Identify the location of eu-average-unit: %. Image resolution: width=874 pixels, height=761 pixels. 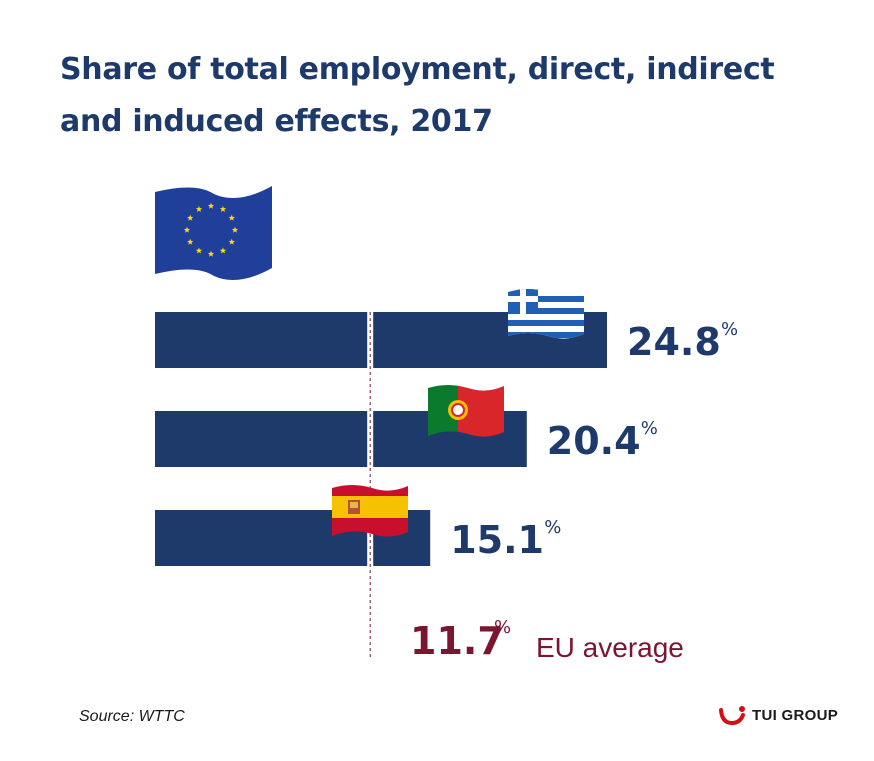
(502, 627).